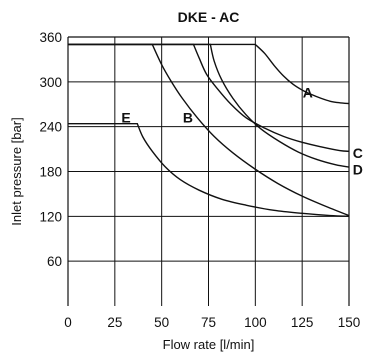 The image size is (366, 361). What do you see at coordinates (50, 82) in the screenshot?
I see `y-tick-label-300: 300` at bounding box center [50, 82].